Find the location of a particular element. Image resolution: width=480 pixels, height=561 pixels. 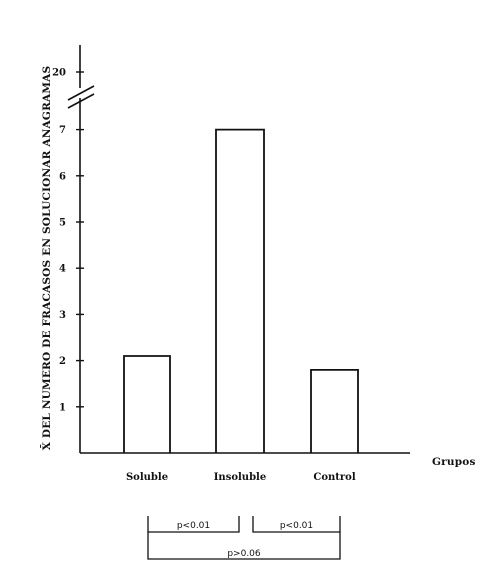

bracket-soluble-insoluble is located at coordinates (193, 524).